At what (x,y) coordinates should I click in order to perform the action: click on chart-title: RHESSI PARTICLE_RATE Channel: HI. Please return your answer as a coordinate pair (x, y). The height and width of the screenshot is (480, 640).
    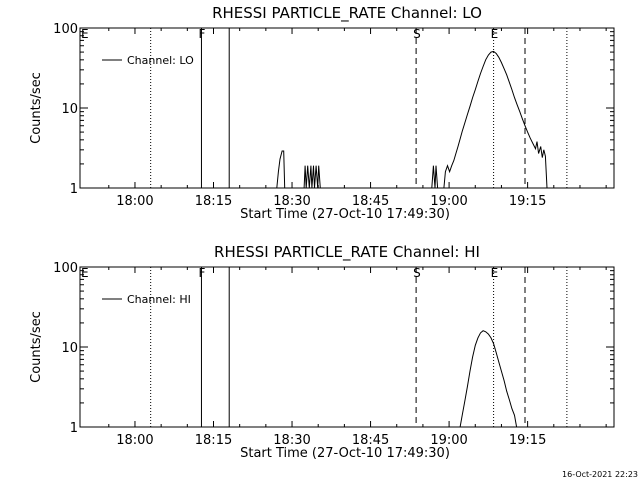
    Looking at the image, I should click on (347, 252).